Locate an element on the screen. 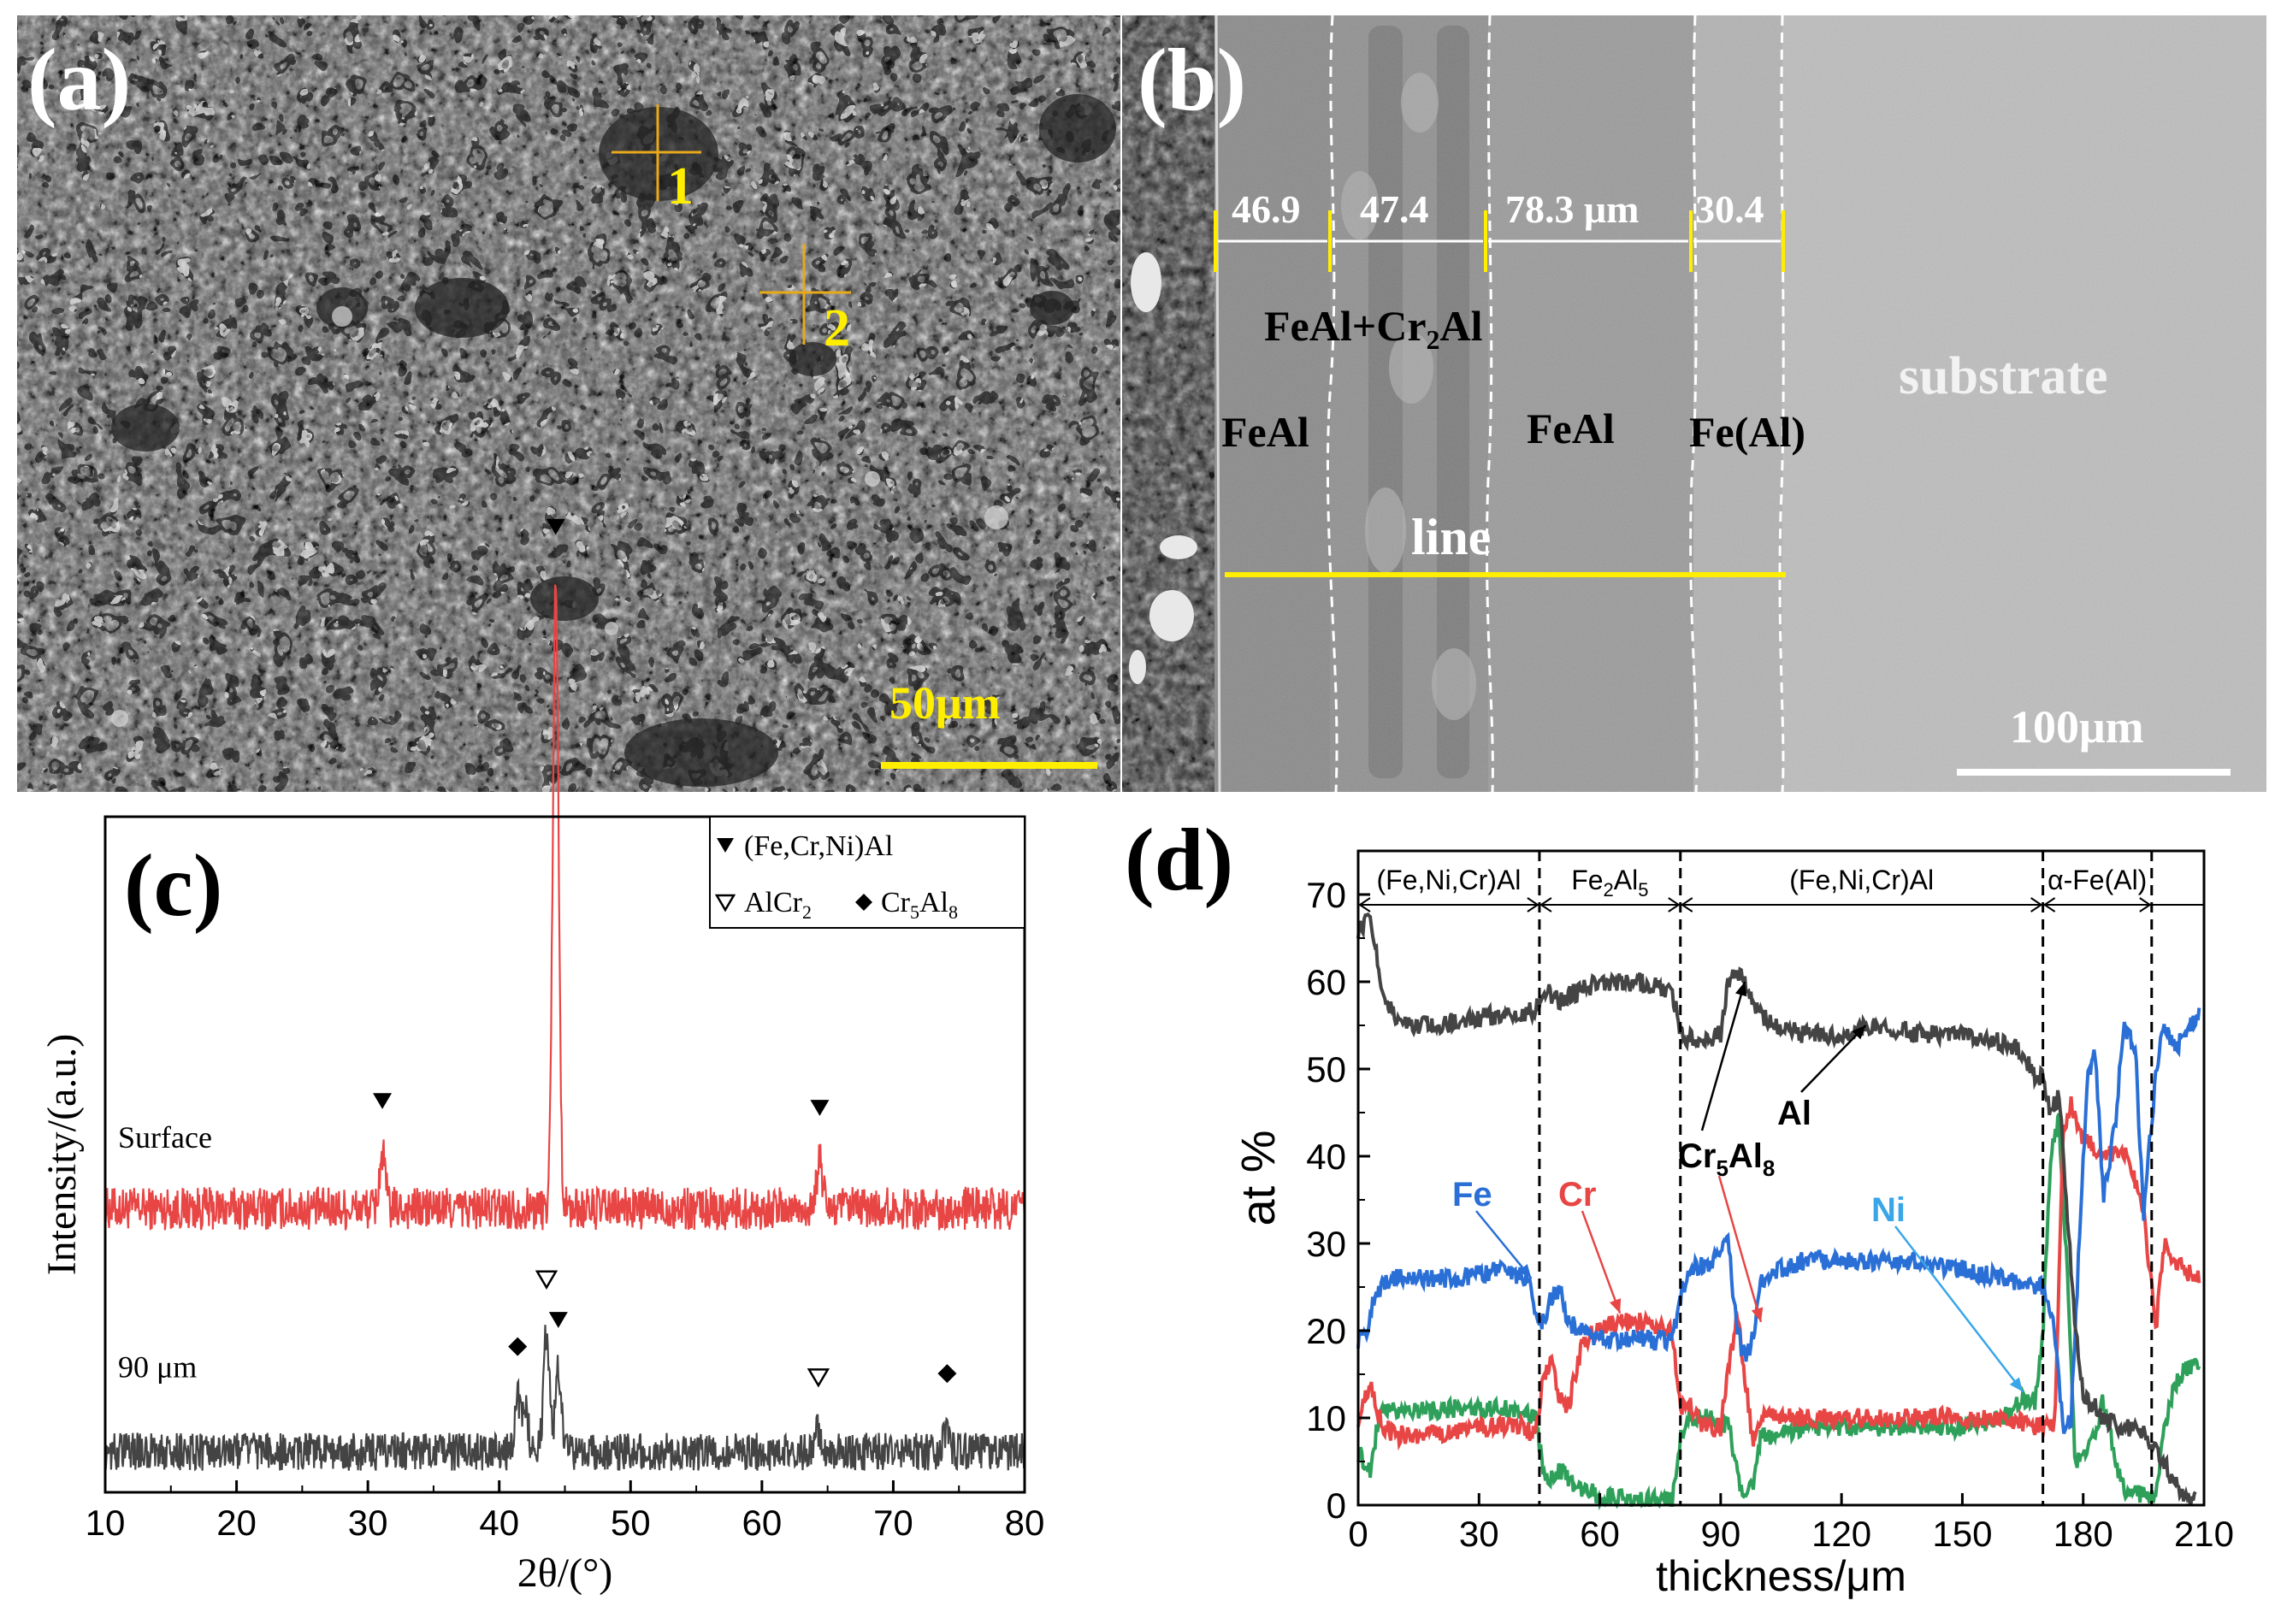 The image size is (2281, 1624). legend-label-cr5al8: Cr5Al8 is located at coordinates (920, 905).